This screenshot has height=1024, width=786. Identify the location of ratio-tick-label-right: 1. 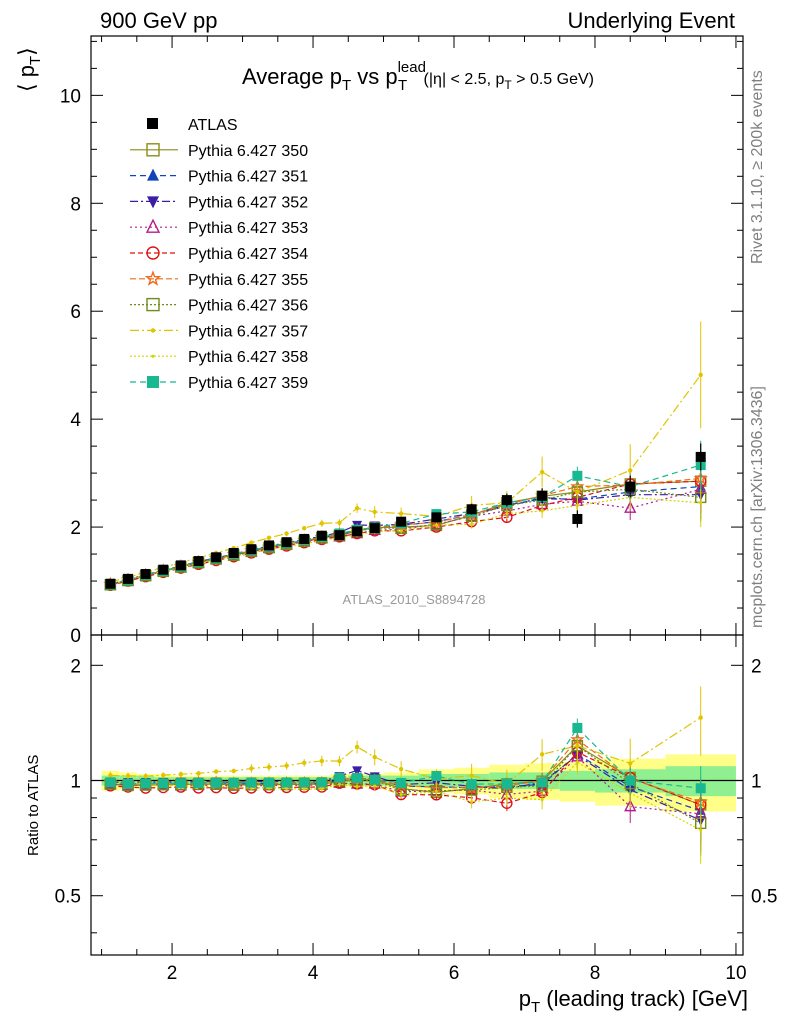
(756, 782).